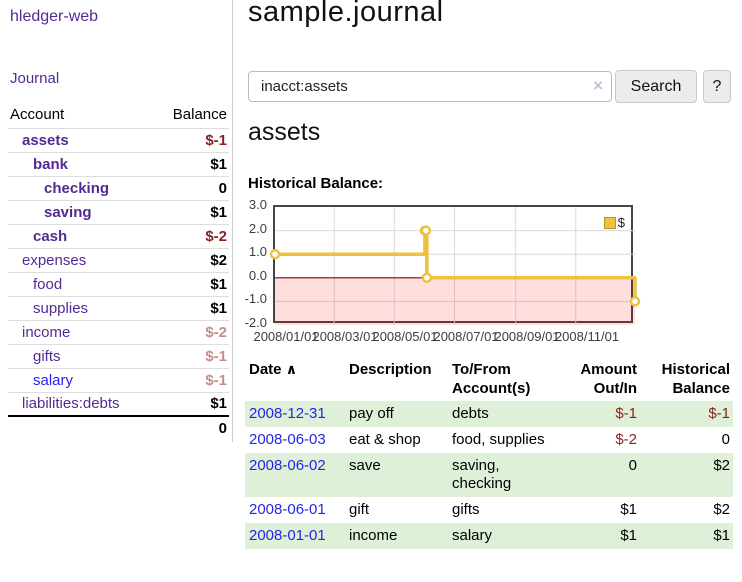 The height and width of the screenshot is (582, 742). What do you see at coordinates (118, 427) in the screenshot?
I see `total-row: 0` at bounding box center [118, 427].